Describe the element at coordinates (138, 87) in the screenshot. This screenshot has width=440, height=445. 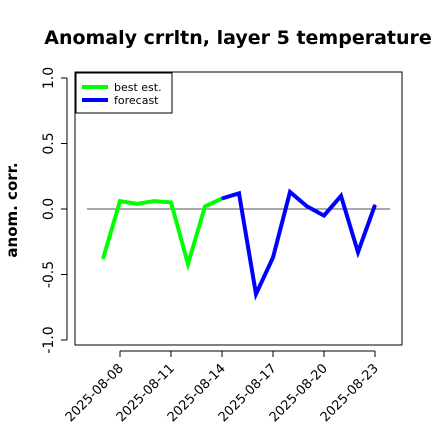
I see `legend-label-best-est: best est.` at that location.